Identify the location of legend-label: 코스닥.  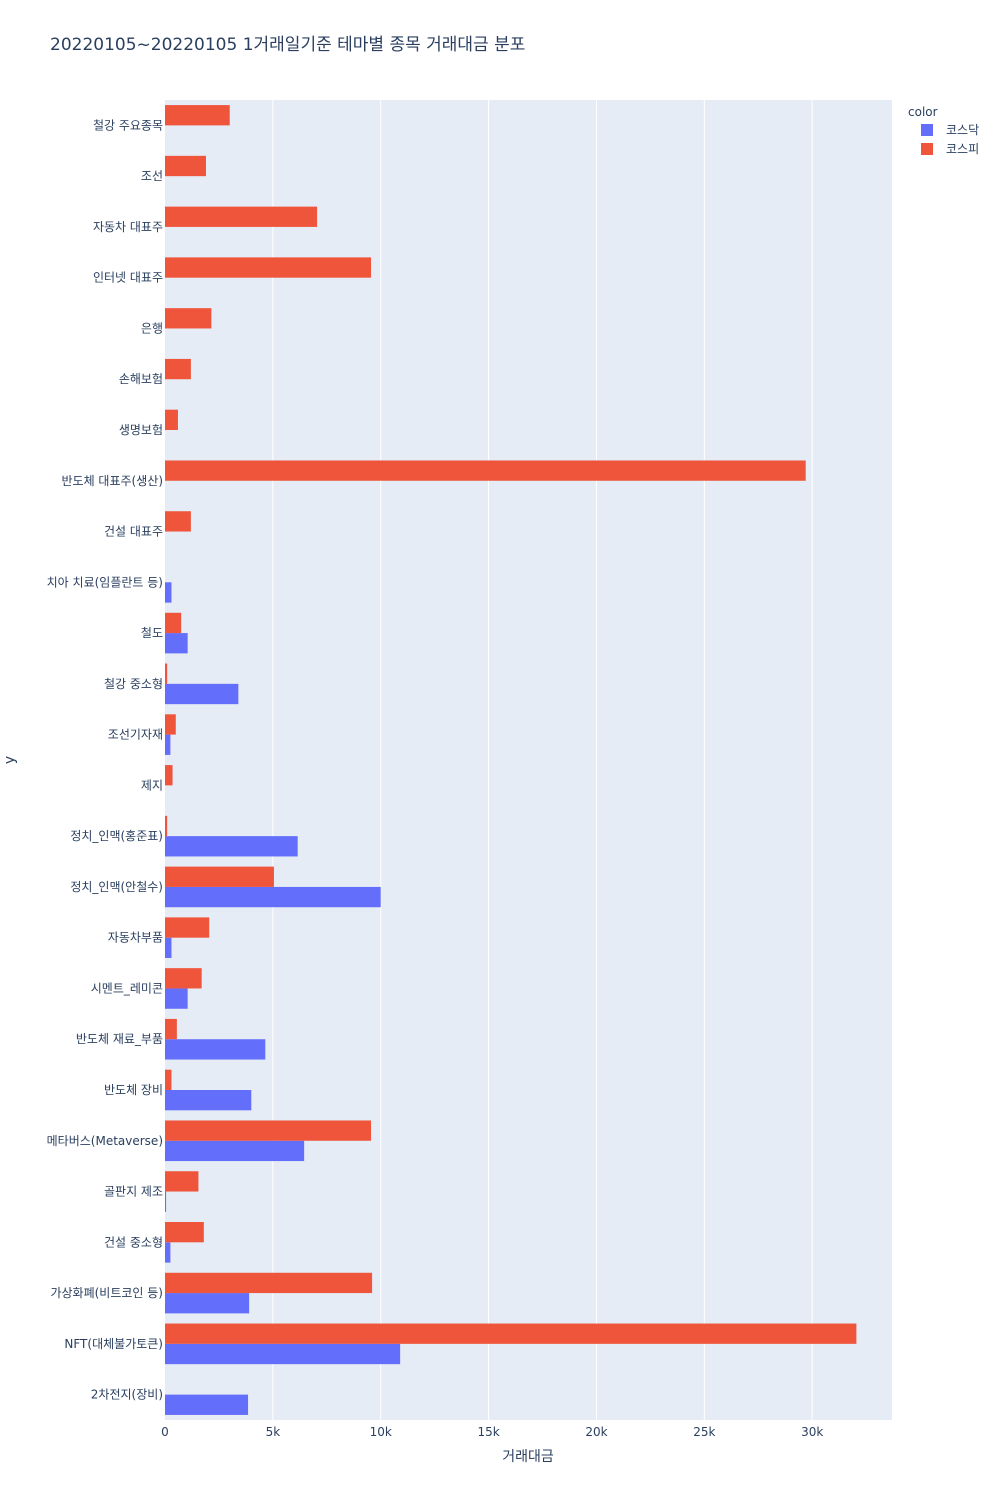
(962, 130).